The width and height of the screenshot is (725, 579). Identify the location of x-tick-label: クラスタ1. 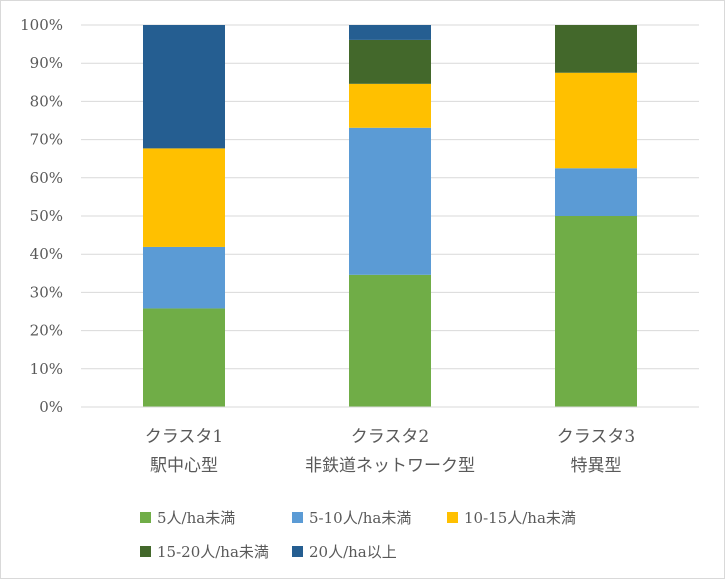
(184, 437).